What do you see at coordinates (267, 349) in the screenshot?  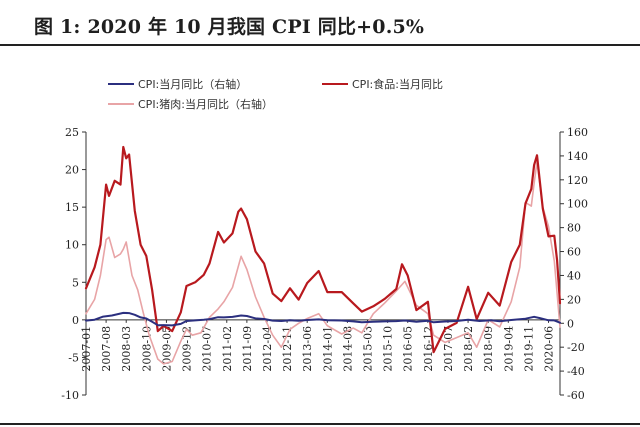 I see `x-tick-label: 2012-04` at bounding box center [267, 349].